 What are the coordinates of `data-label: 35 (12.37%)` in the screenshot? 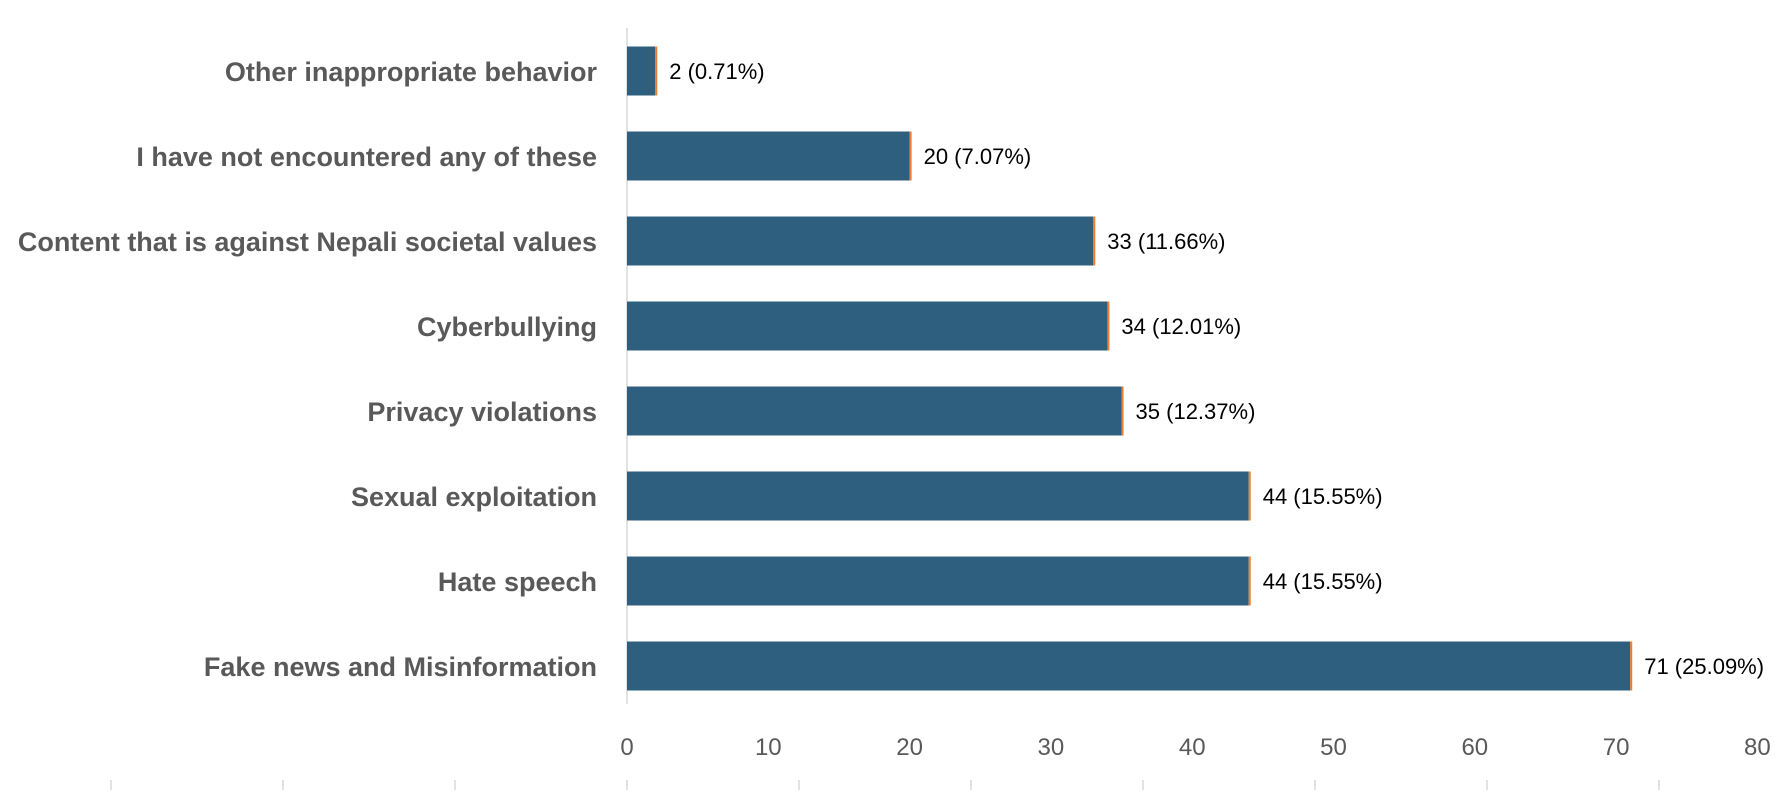 It's located at (1196, 411).